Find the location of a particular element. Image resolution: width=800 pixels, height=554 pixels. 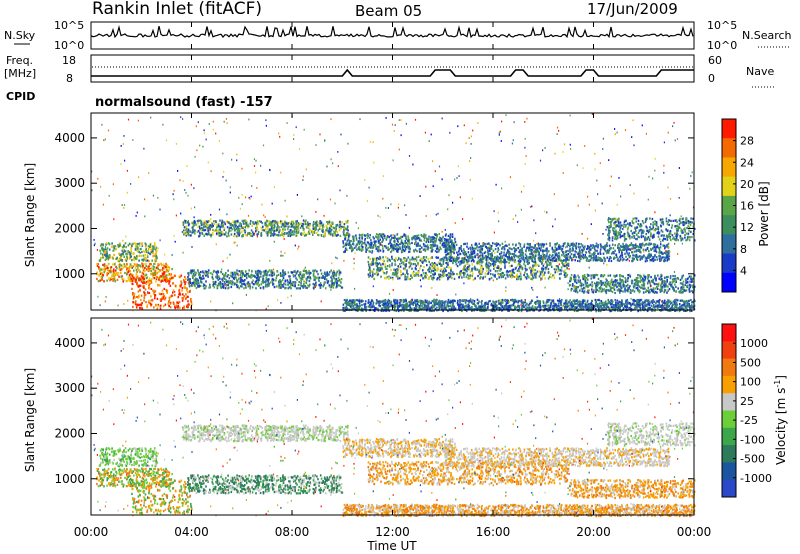

nsky-tick-top: 10^5 is located at coordinates (69, 25).